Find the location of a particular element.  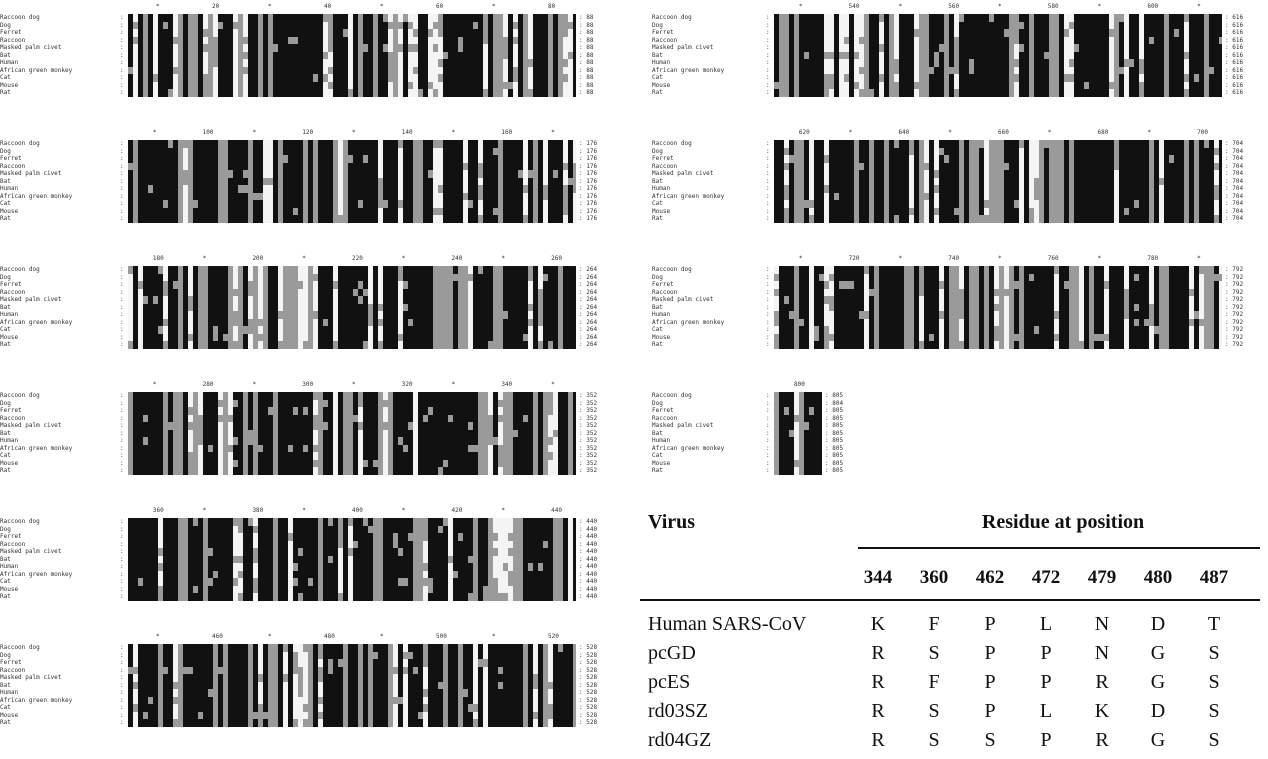

ruler-tick-label: 120 is located at coordinates (308, 132).